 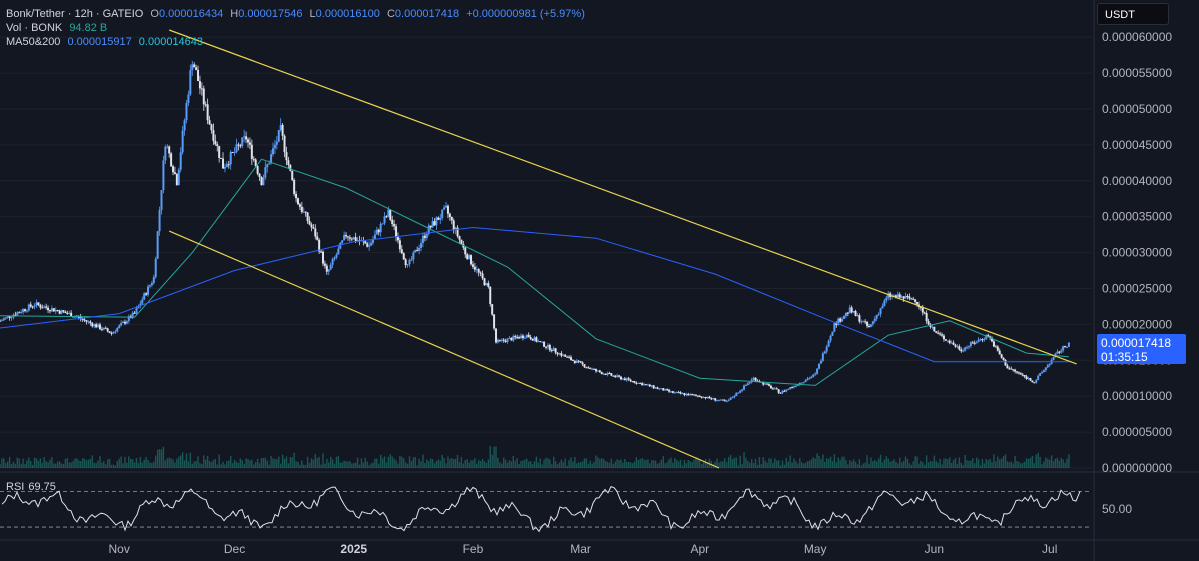 I want to click on time-tick-label: Jun, so click(x=934, y=549).